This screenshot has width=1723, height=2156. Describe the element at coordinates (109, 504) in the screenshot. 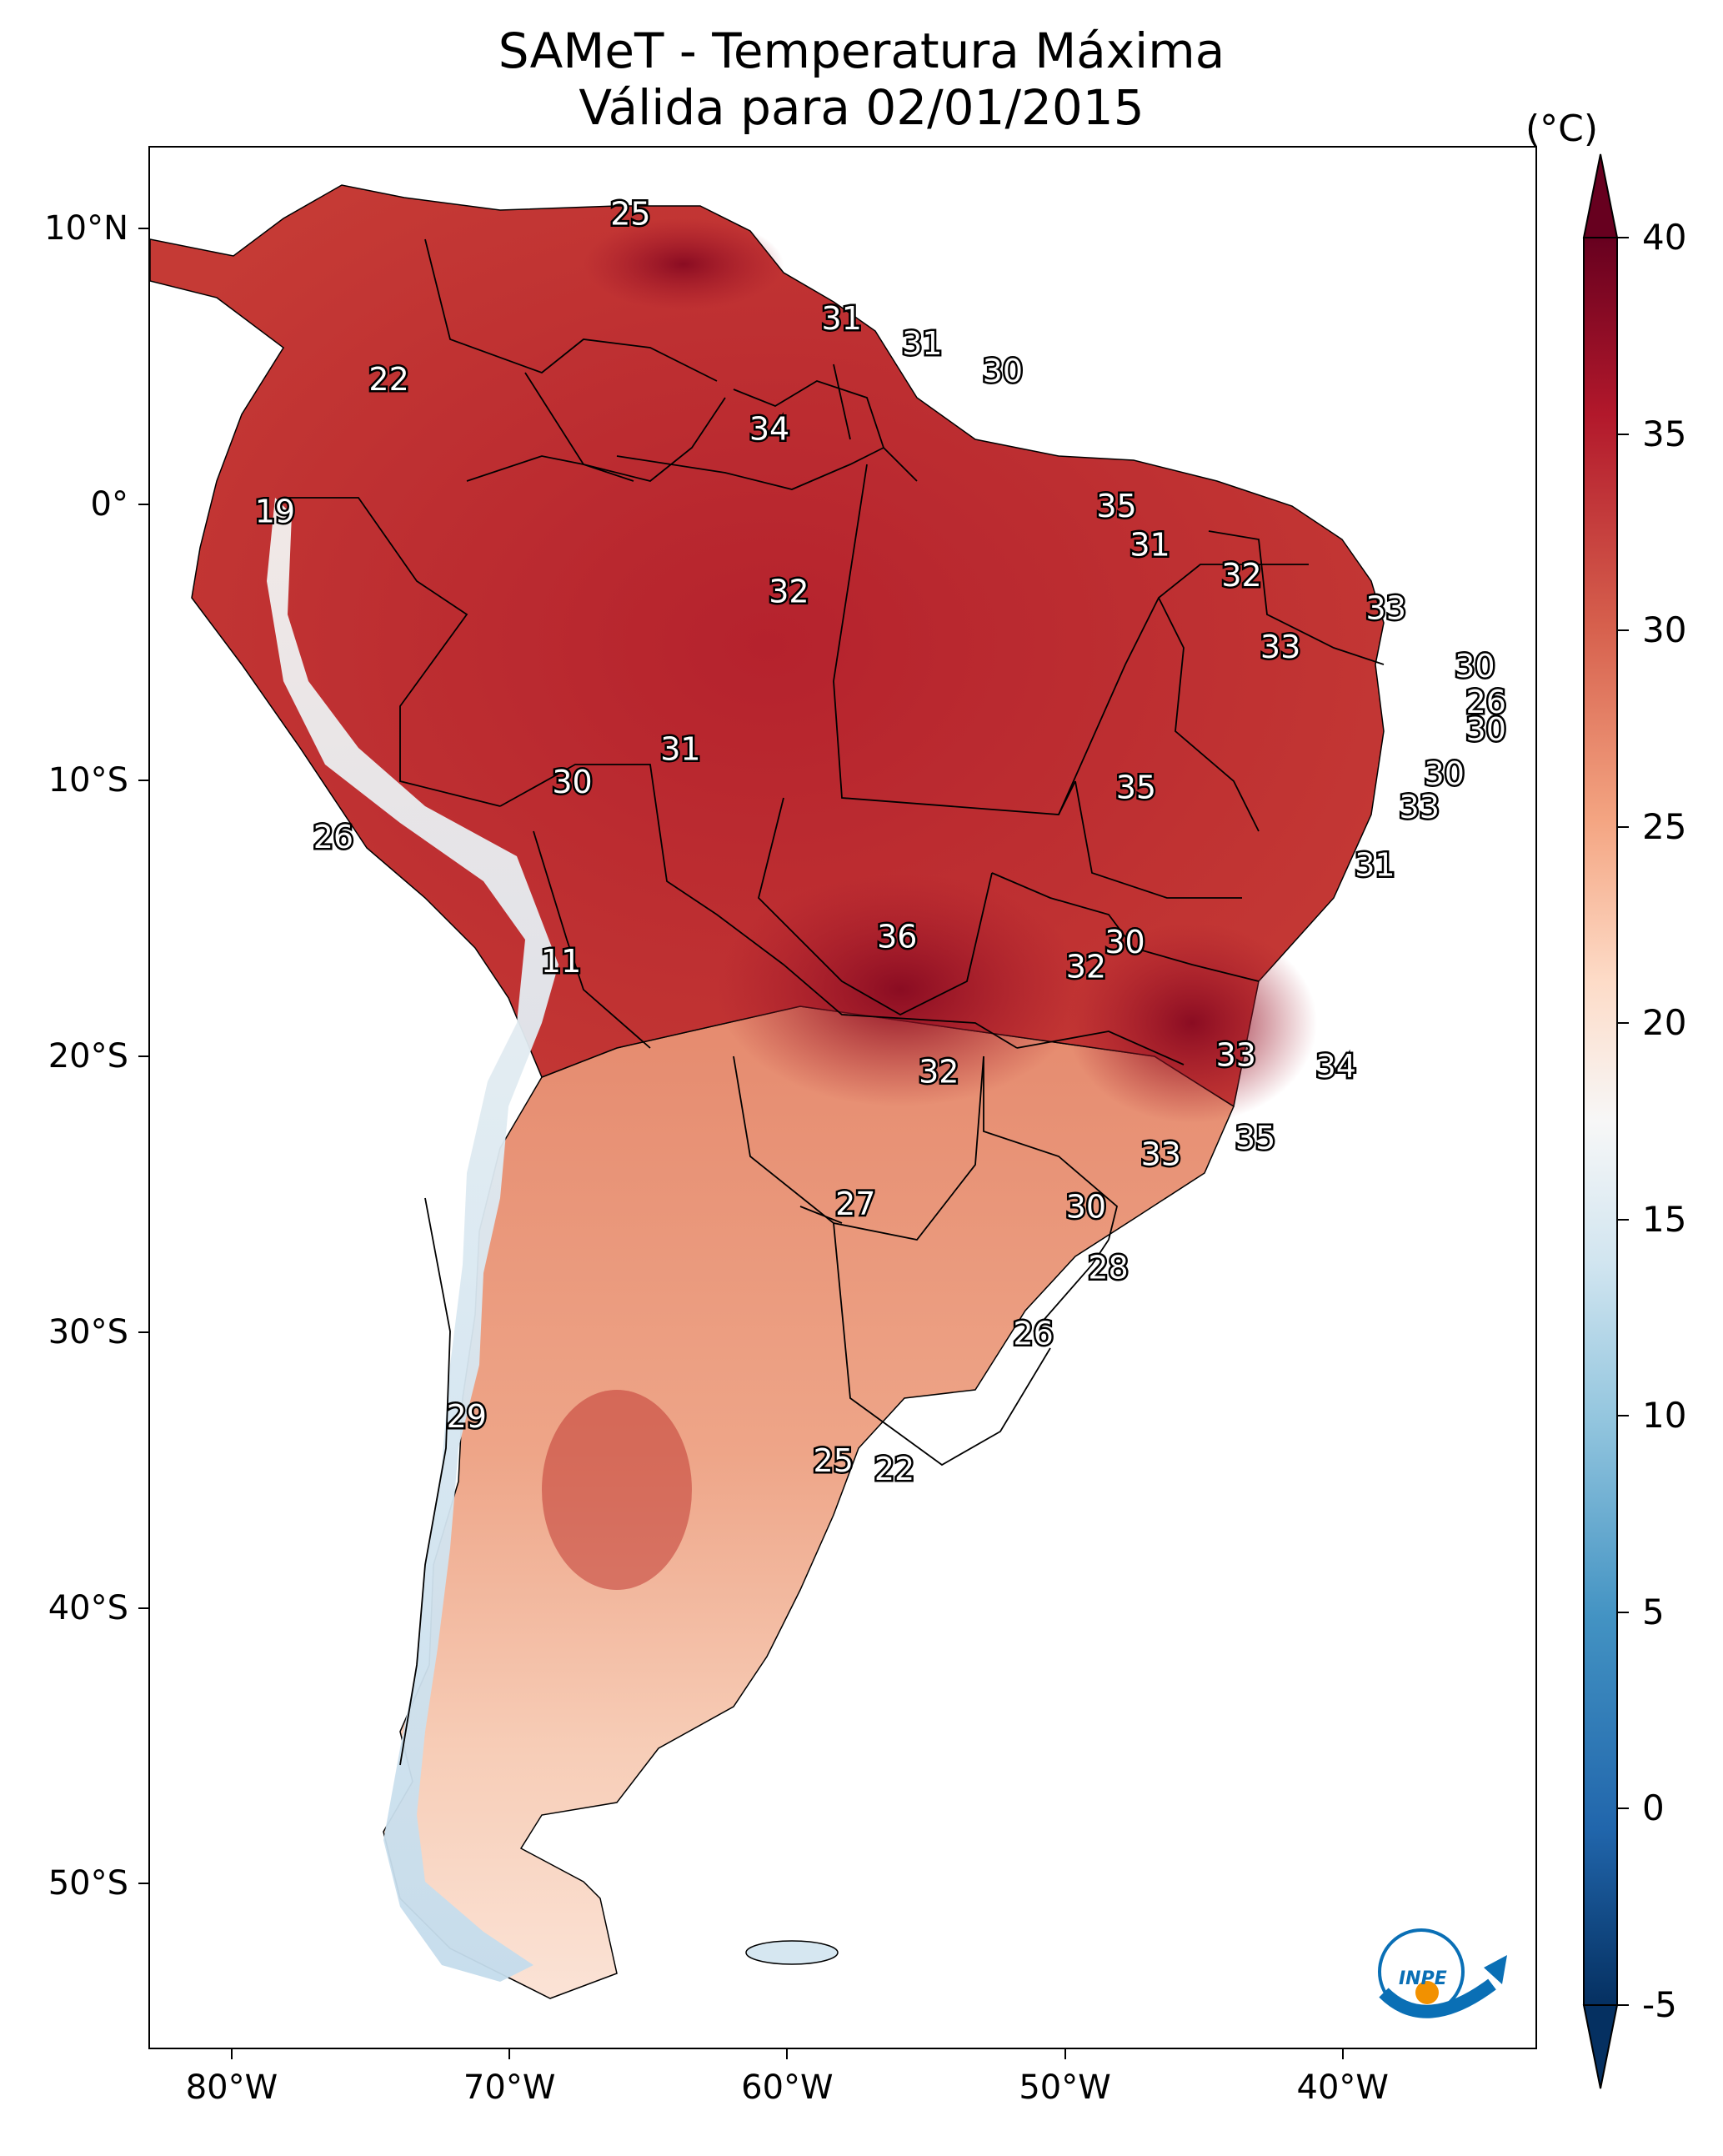

I see `latitude-tick-label: 0°` at that location.